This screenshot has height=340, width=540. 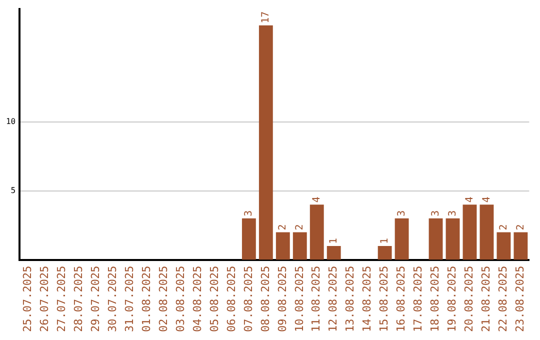 What do you see at coordinates (452, 299) in the screenshot?
I see `x-tick-label: 19.08.2025` at bounding box center [452, 299].